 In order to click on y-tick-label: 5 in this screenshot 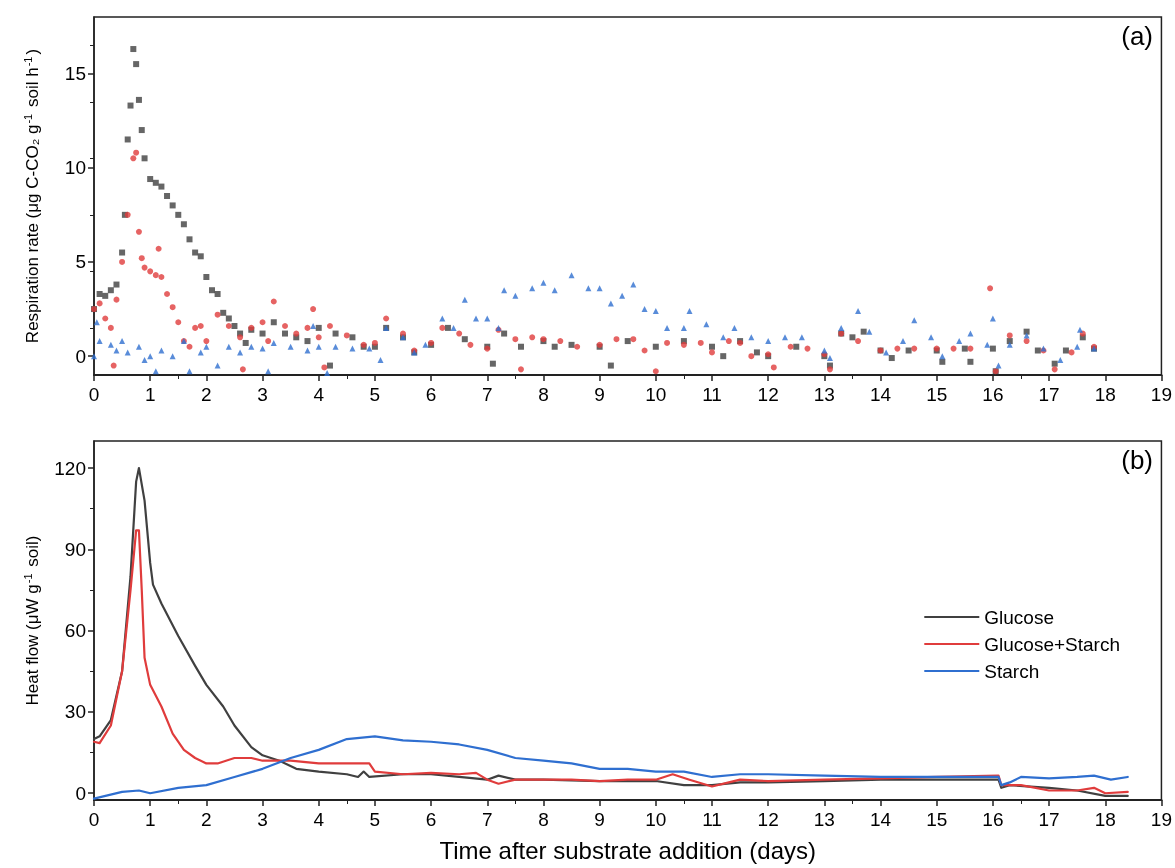, I will do `click(80, 262)`.